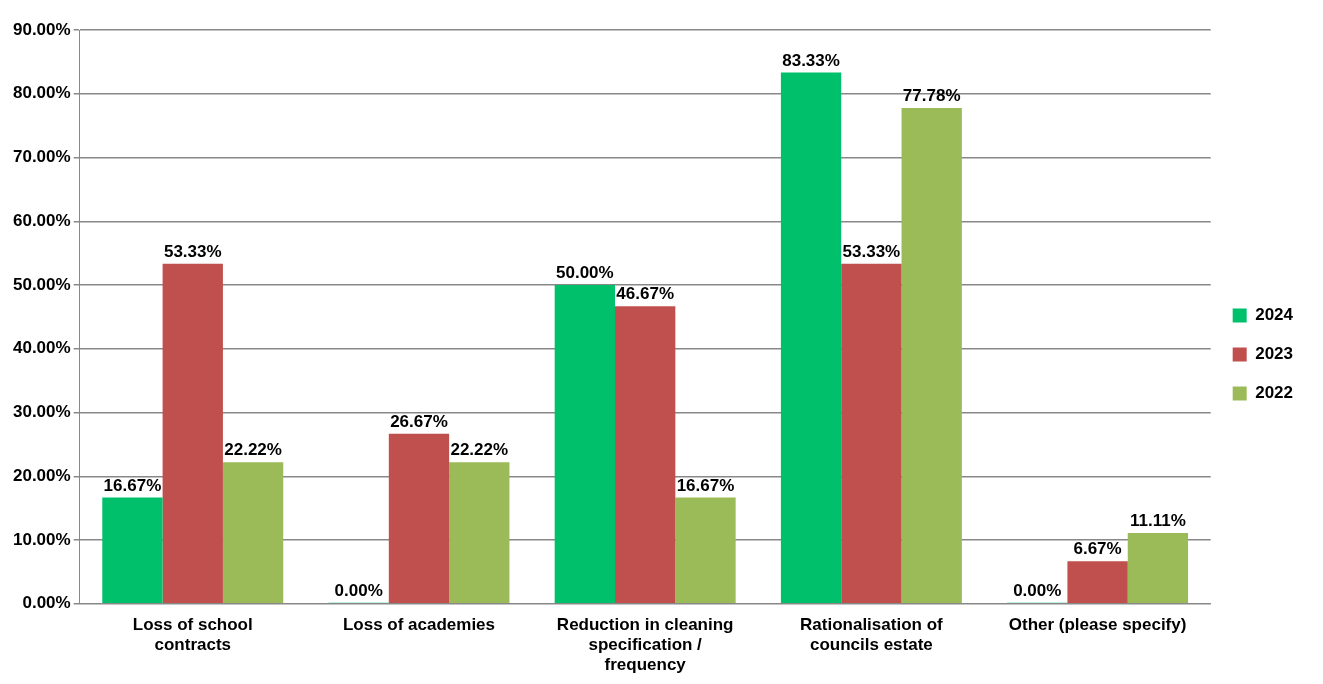 The image size is (1323, 684). Describe the element at coordinates (41, 539) in the screenshot. I see `y-tick-label: 10.00%` at that location.